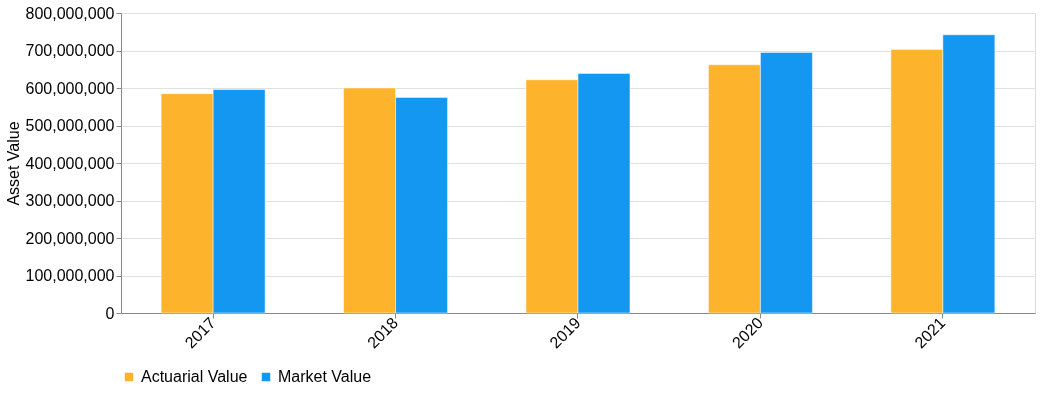  I want to click on y-axis-title: Asset Value, so click(13, 163).